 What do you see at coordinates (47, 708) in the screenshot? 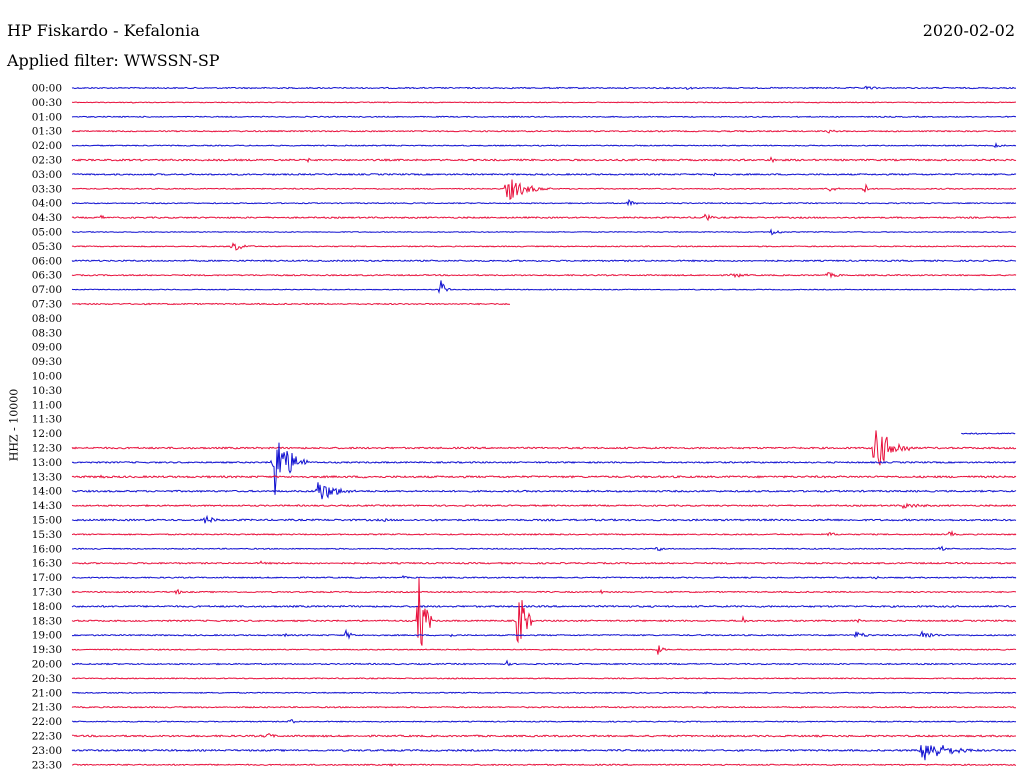
I see `row-label-2130: 21:30` at bounding box center [47, 708].